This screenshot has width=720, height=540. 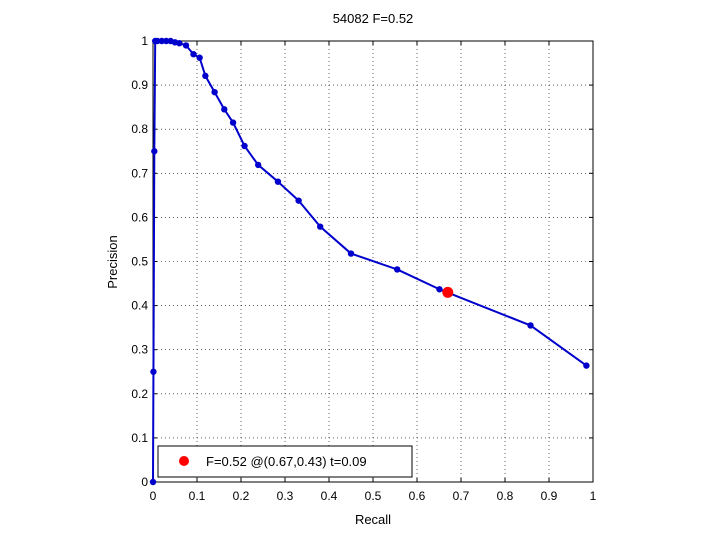 What do you see at coordinates (139, 438) in the screenshot?
I see `y-tick-label: 0.1` at bounding box center [139, 438].